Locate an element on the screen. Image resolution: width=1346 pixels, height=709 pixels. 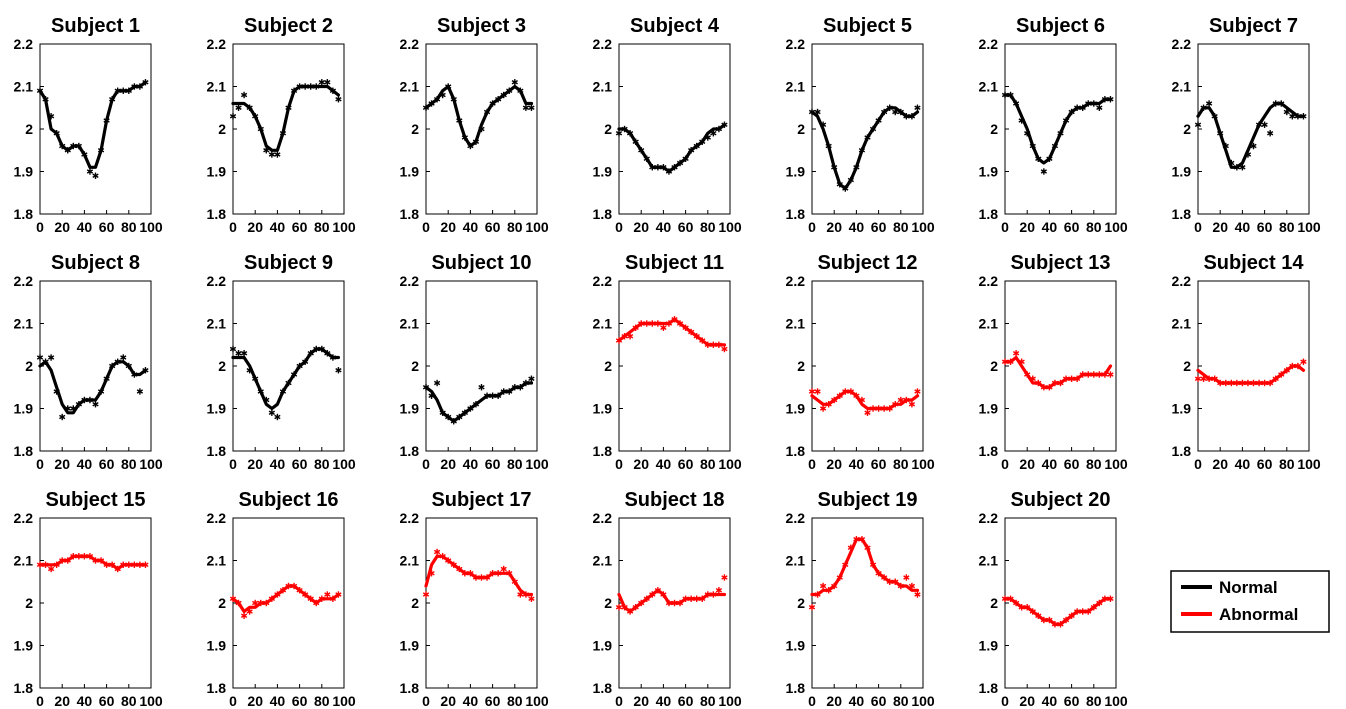
subject-11-ytick-label: 2.2 is located at coordinates (603, 281).